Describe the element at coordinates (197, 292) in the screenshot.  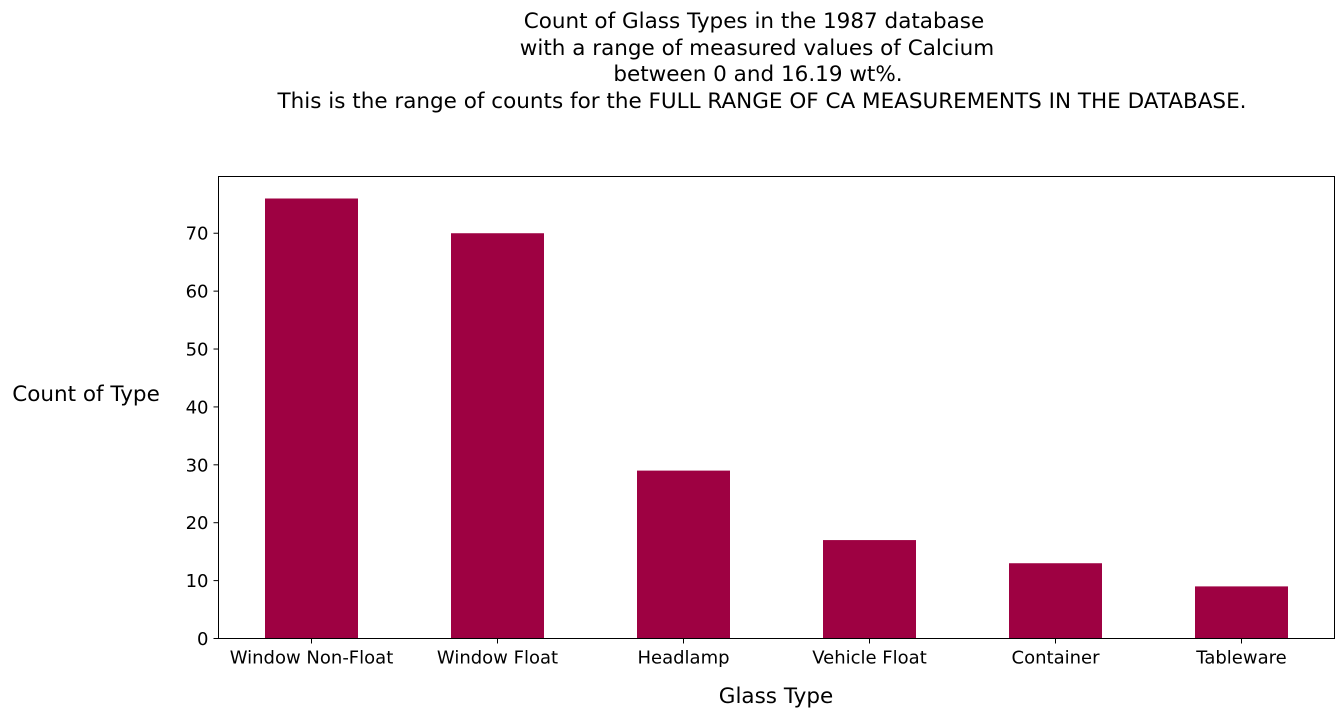
I see `y-tick-label: 60` at that location.